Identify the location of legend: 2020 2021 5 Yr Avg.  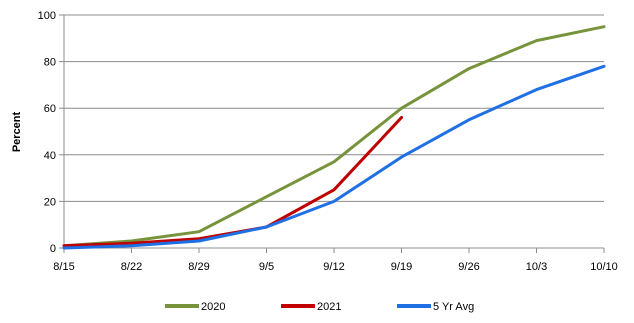
(319, 307).